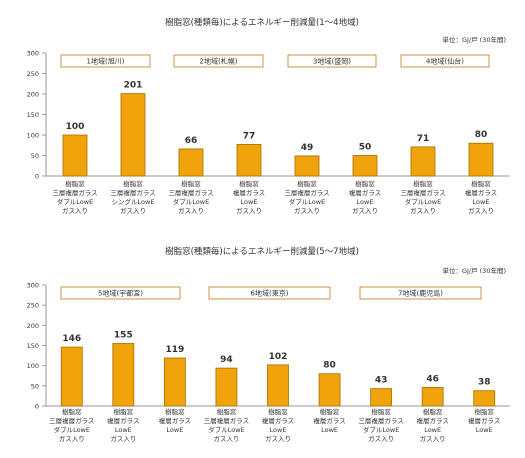  I want to click on region-label: 3地域(盛岡), so click(332, 61).